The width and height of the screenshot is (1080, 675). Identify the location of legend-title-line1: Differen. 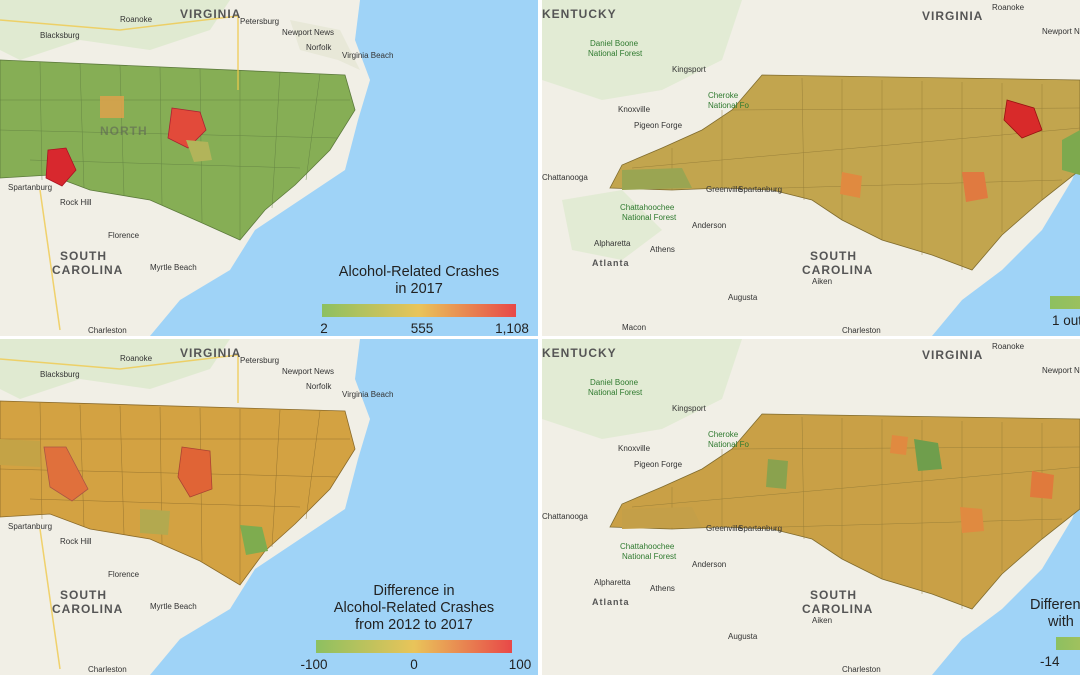
(1055, 605).